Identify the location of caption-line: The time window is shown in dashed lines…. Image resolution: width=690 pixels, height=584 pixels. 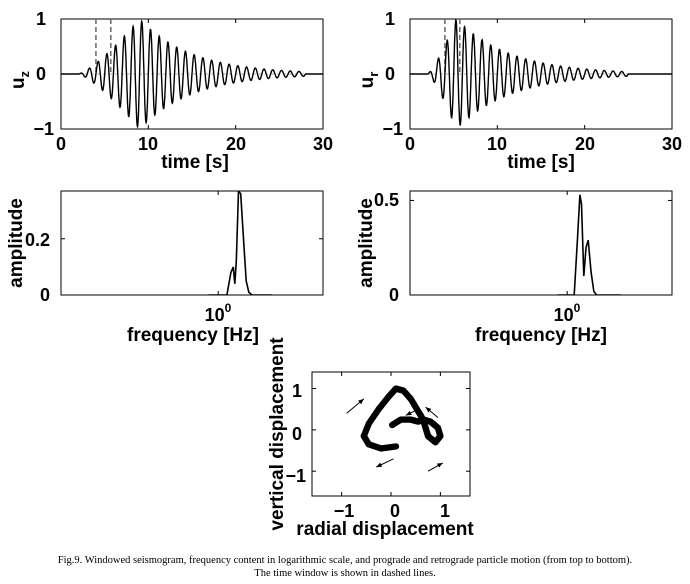
(345, 573).